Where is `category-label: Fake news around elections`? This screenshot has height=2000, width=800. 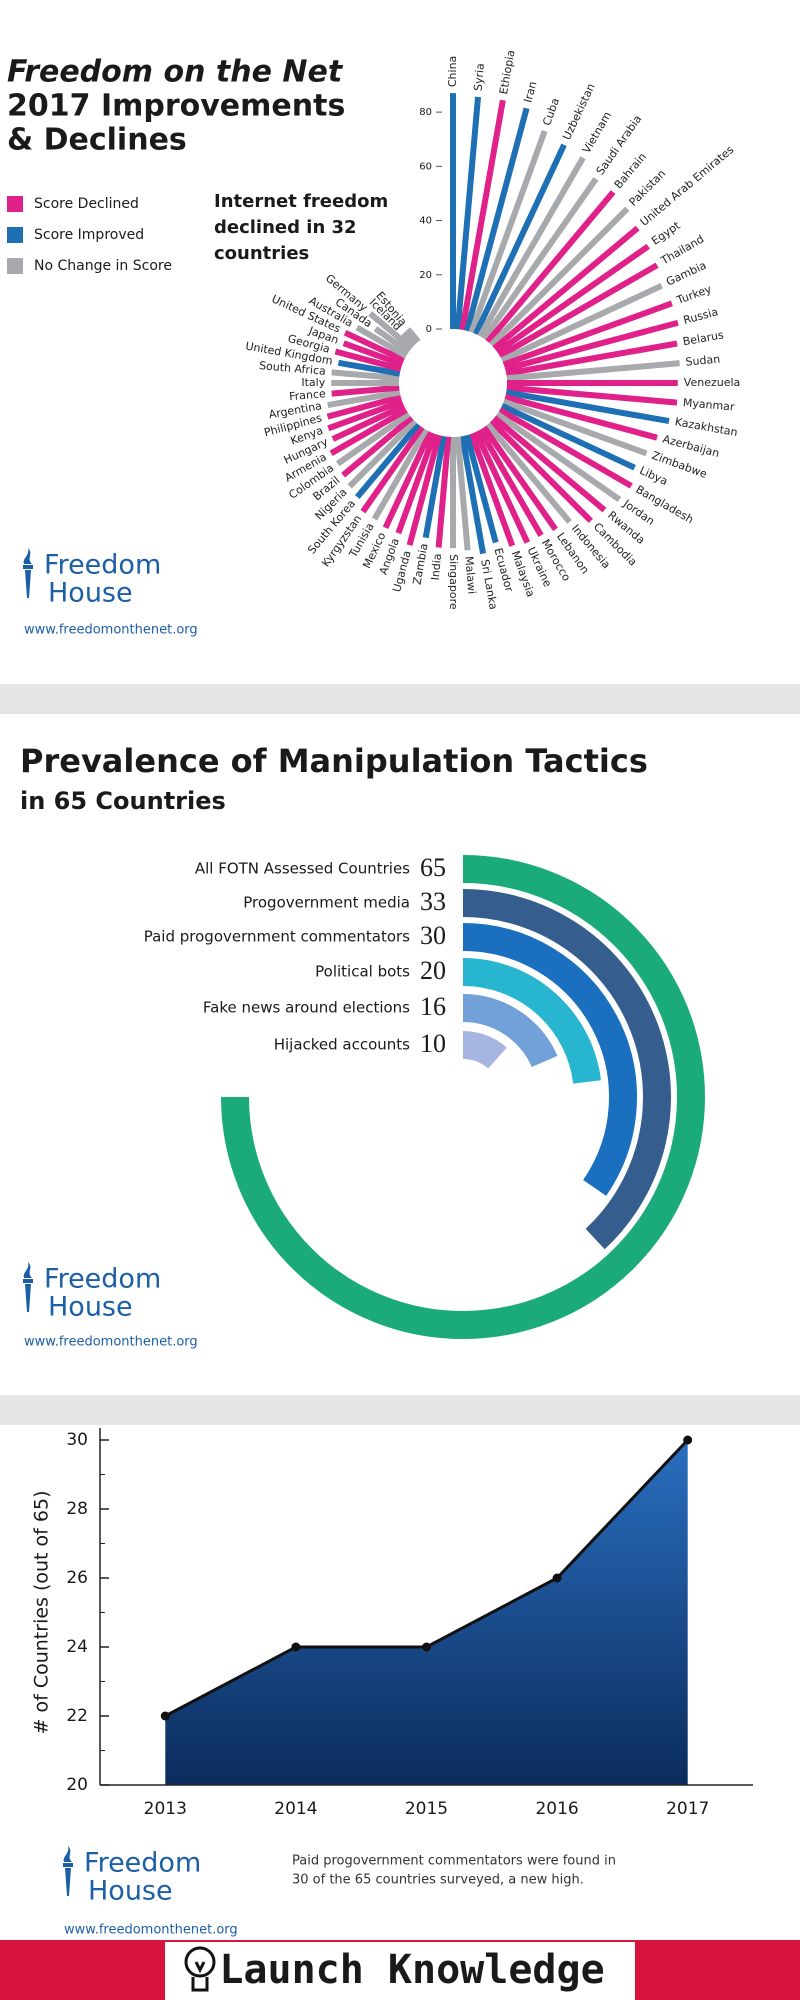
category-label: Fake news around elections is located at coordinates (306, 1008).